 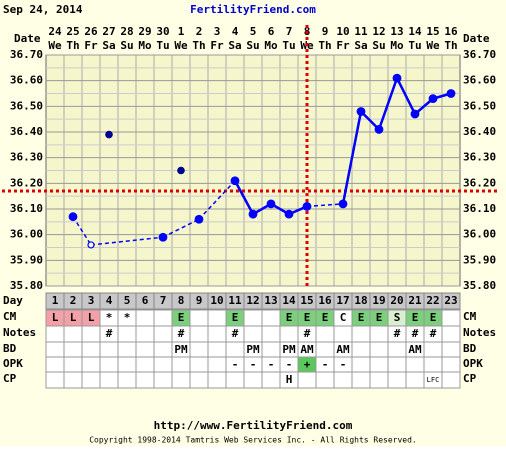 What do you see at coordinates (361, 31) in the screenshot?
I see `date-label: 11` at bounding box center [361, 31].